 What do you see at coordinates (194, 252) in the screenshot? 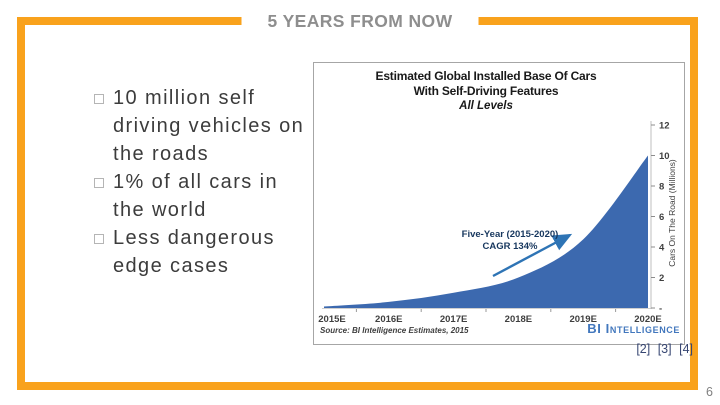
I see `bullet-text: Less dangerous edge cases` at bounding box center [194, 252].